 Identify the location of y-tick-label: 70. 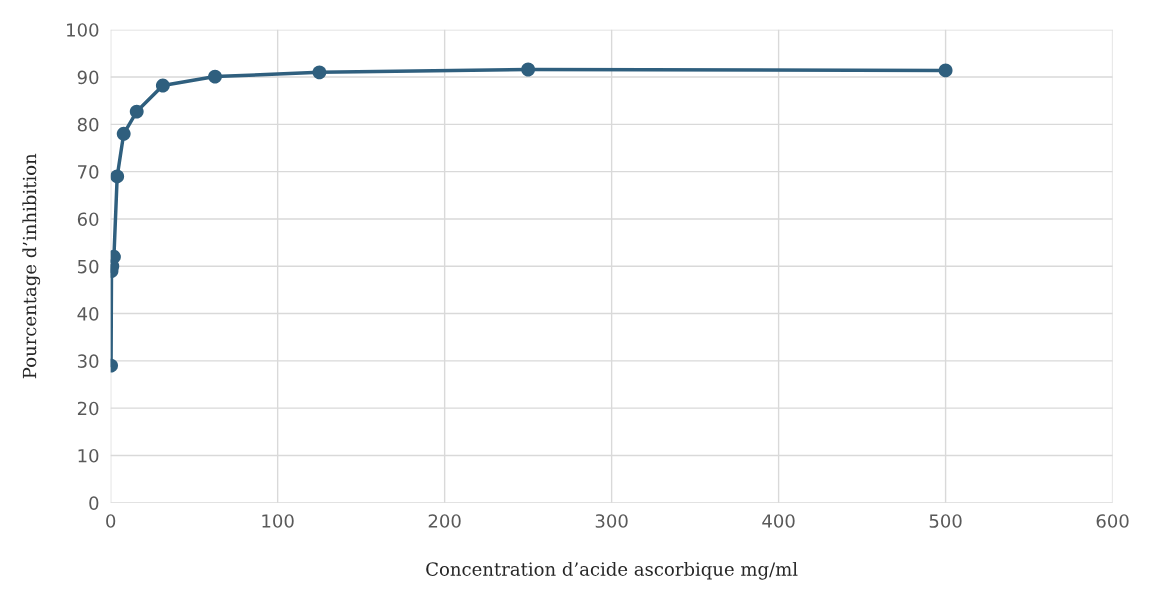
(88, 172).